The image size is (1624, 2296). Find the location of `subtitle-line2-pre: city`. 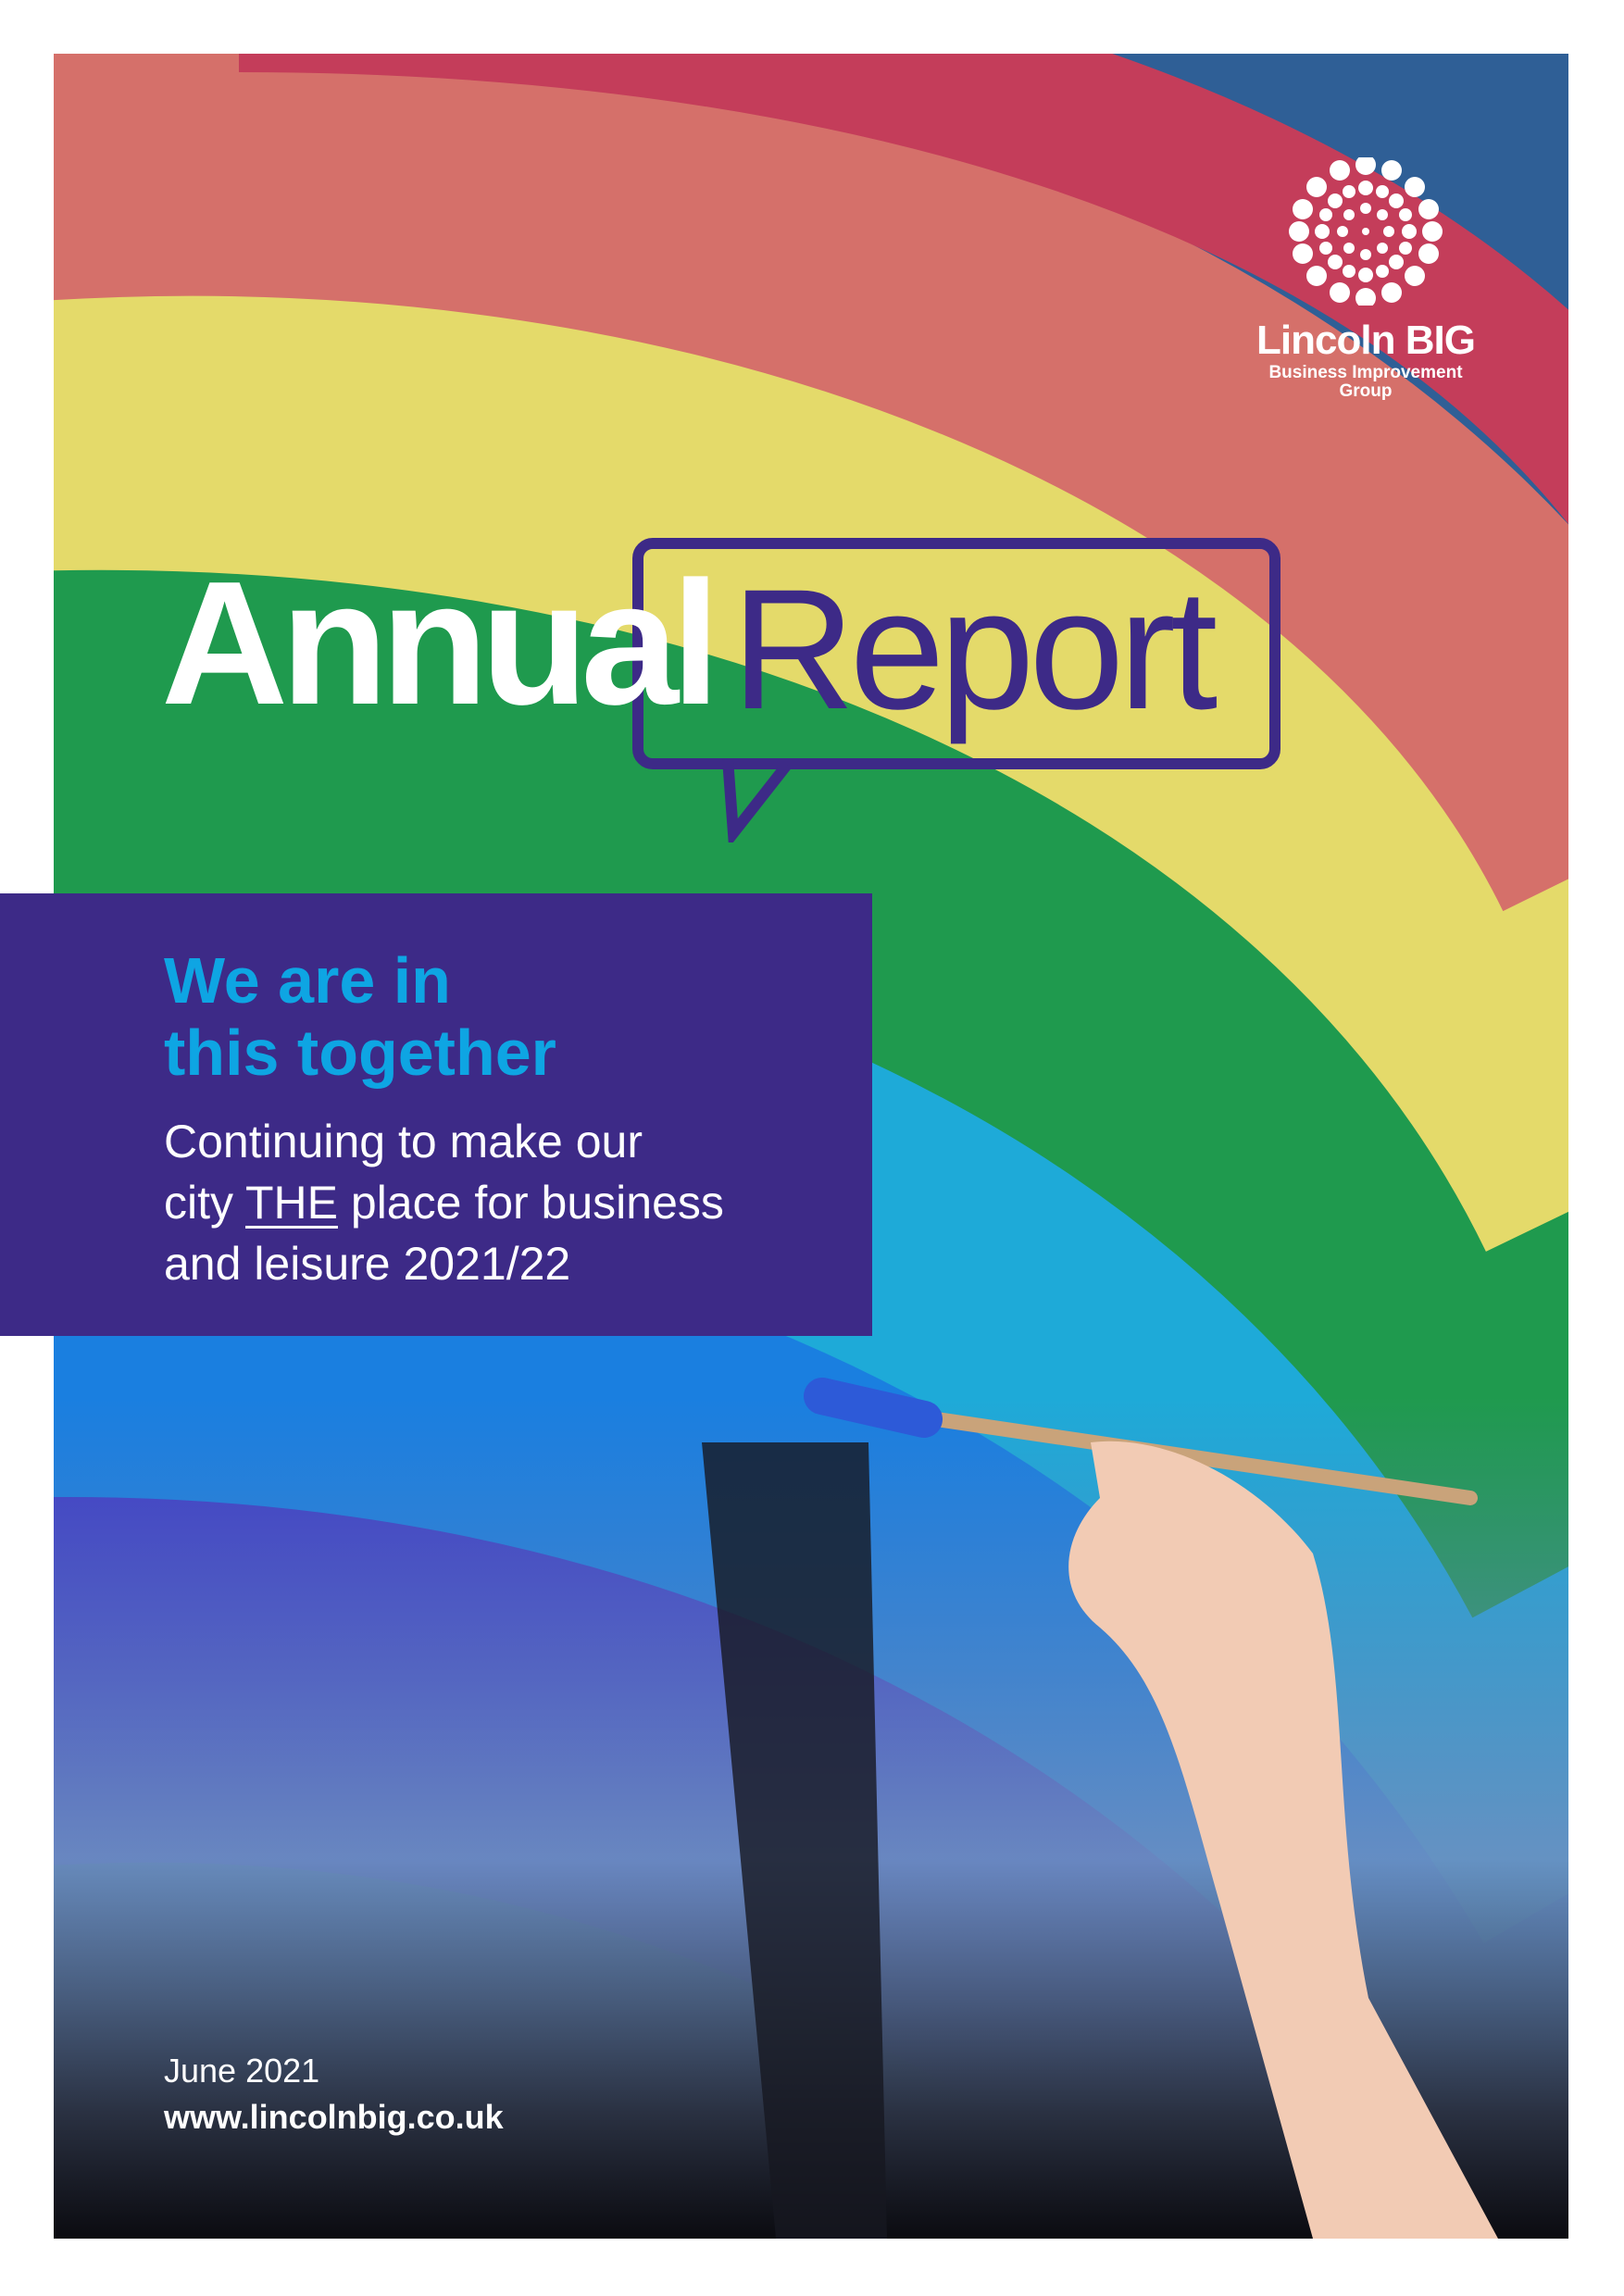

subtitle-line2-pre: city is located at coordinates (204, 1203).